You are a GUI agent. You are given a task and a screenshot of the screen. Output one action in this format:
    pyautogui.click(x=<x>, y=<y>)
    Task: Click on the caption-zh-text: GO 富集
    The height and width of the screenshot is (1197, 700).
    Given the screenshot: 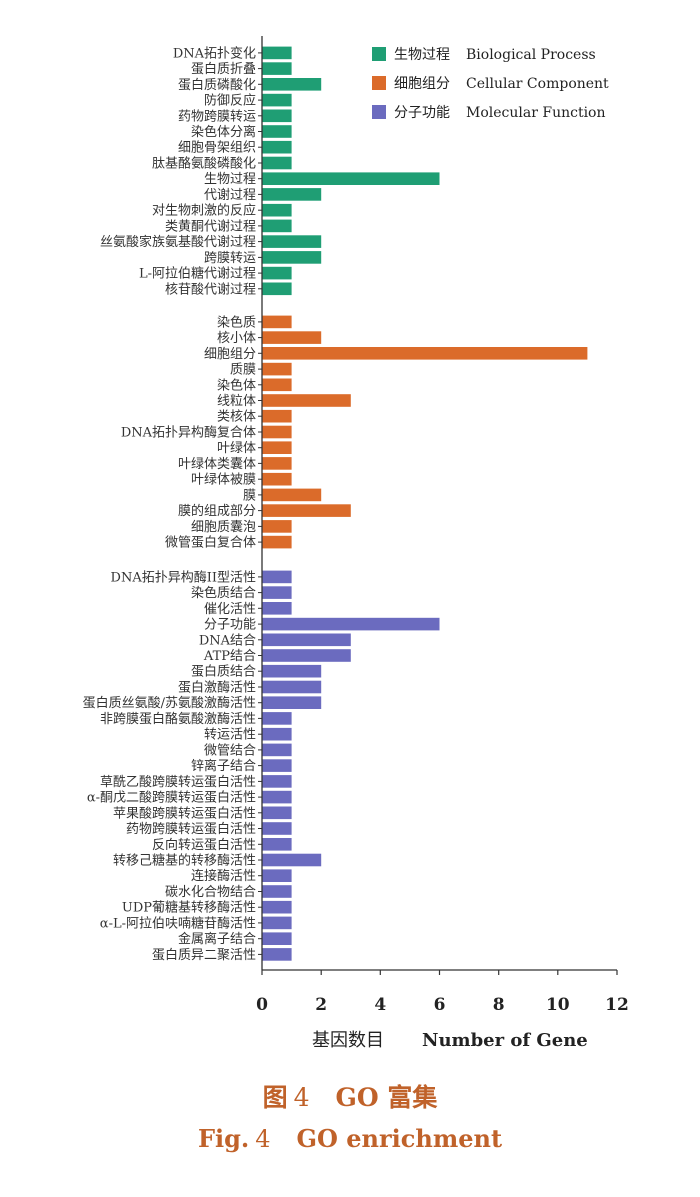 What is the action you would take?
    pyautogui.click(x=386, y=1097)
    